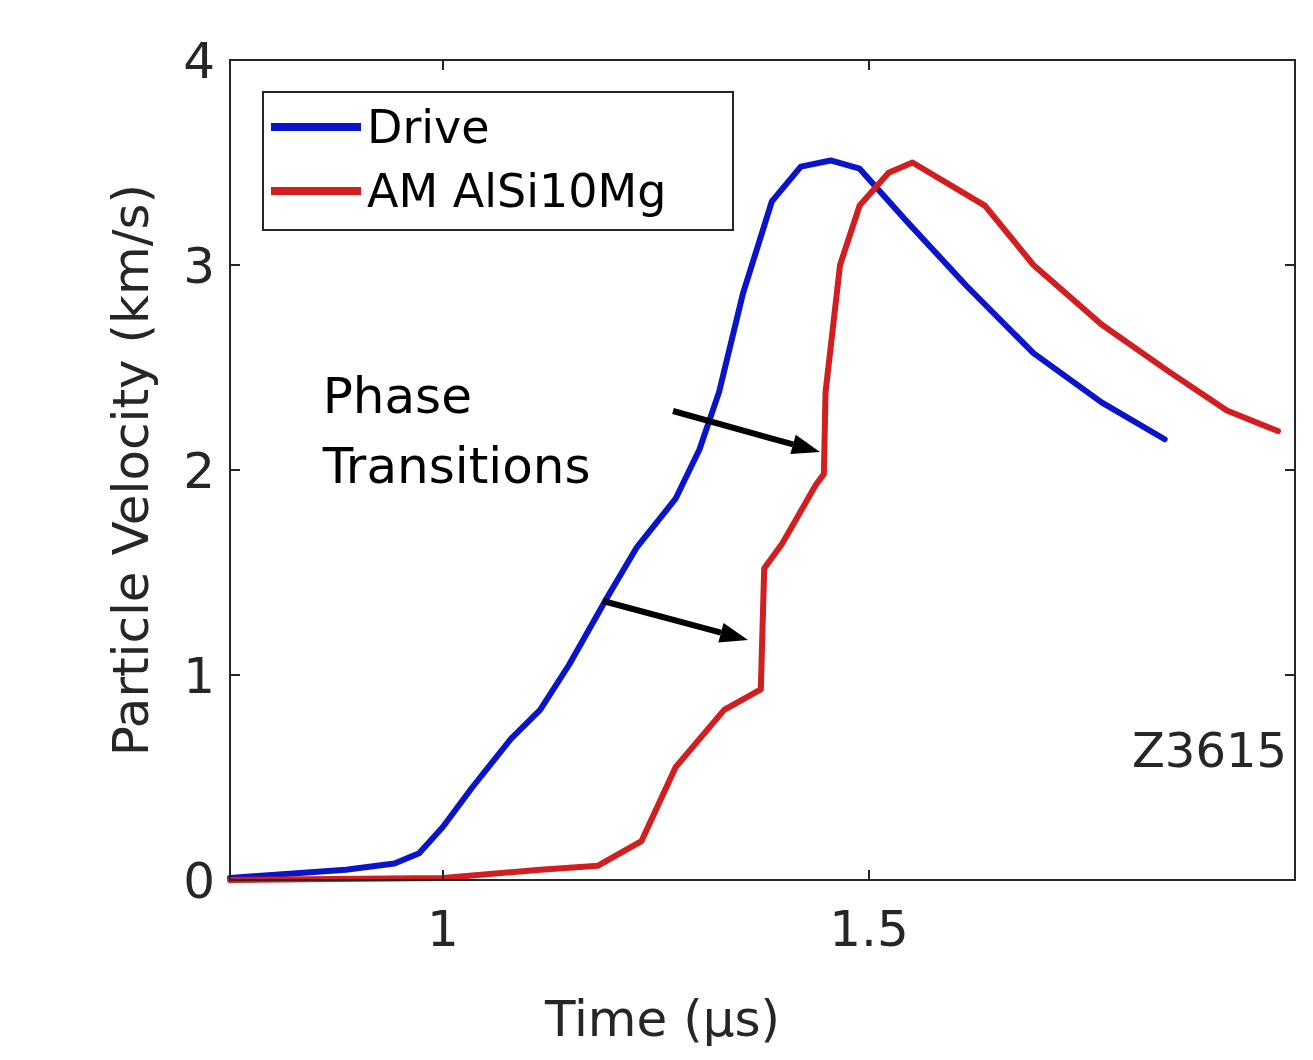 This screenshot has height=1060, width=1313. I want to click on y-tick-label: 3, so click(199, 265).